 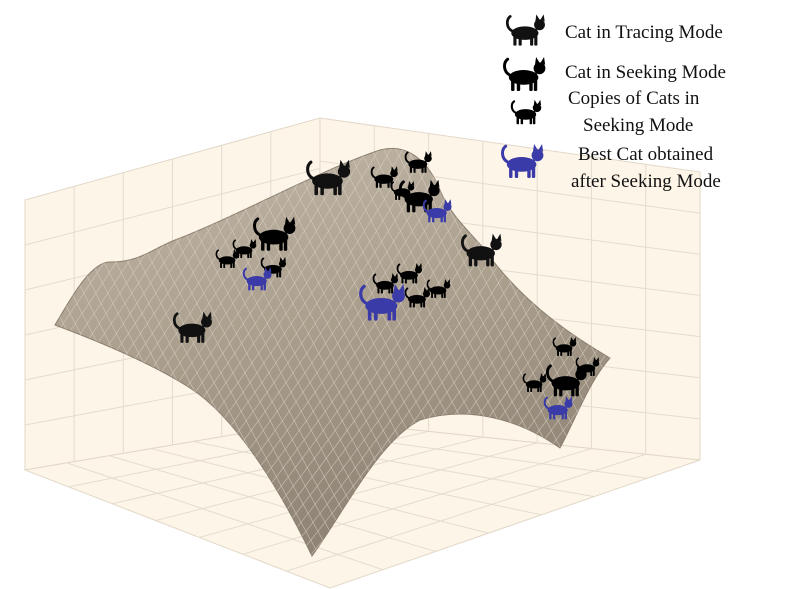 What do you see at coordinates (526, 112) in the screenshot?
I see `legend-icon-copies` at bounding box center [526, 112].